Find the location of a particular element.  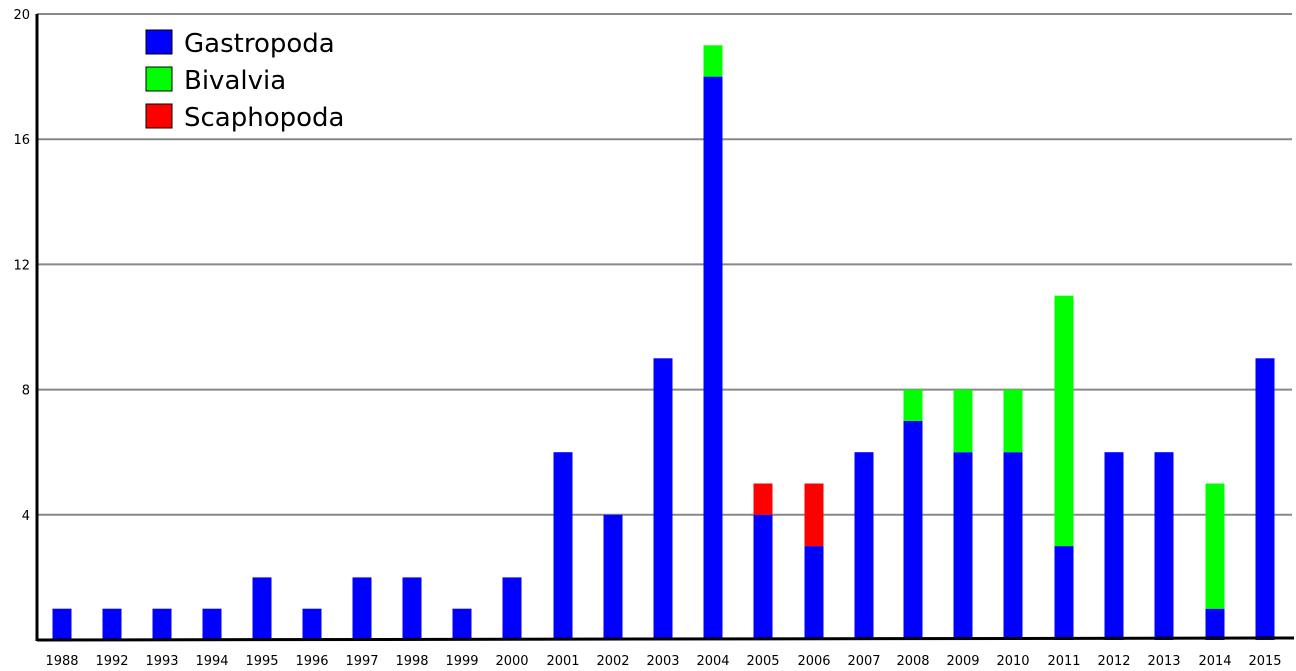

x-tick-label-2007: 2007 is located at coordinates (863, 661).